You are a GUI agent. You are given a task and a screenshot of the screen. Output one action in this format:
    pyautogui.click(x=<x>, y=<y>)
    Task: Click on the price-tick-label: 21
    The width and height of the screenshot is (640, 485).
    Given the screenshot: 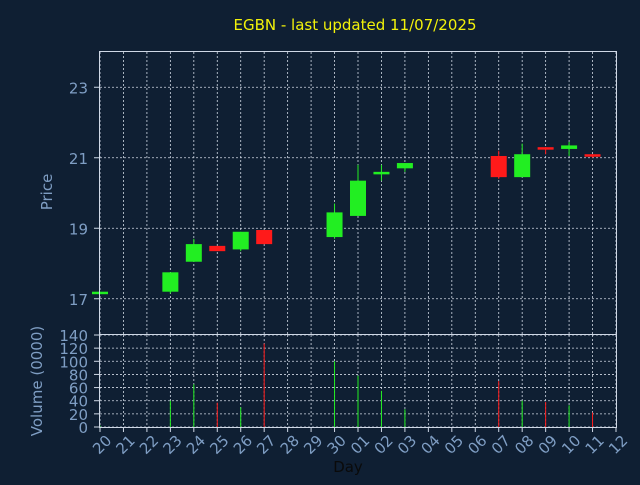 What is the action you would take?
    pyautogui.click(x=78, y=159)
    